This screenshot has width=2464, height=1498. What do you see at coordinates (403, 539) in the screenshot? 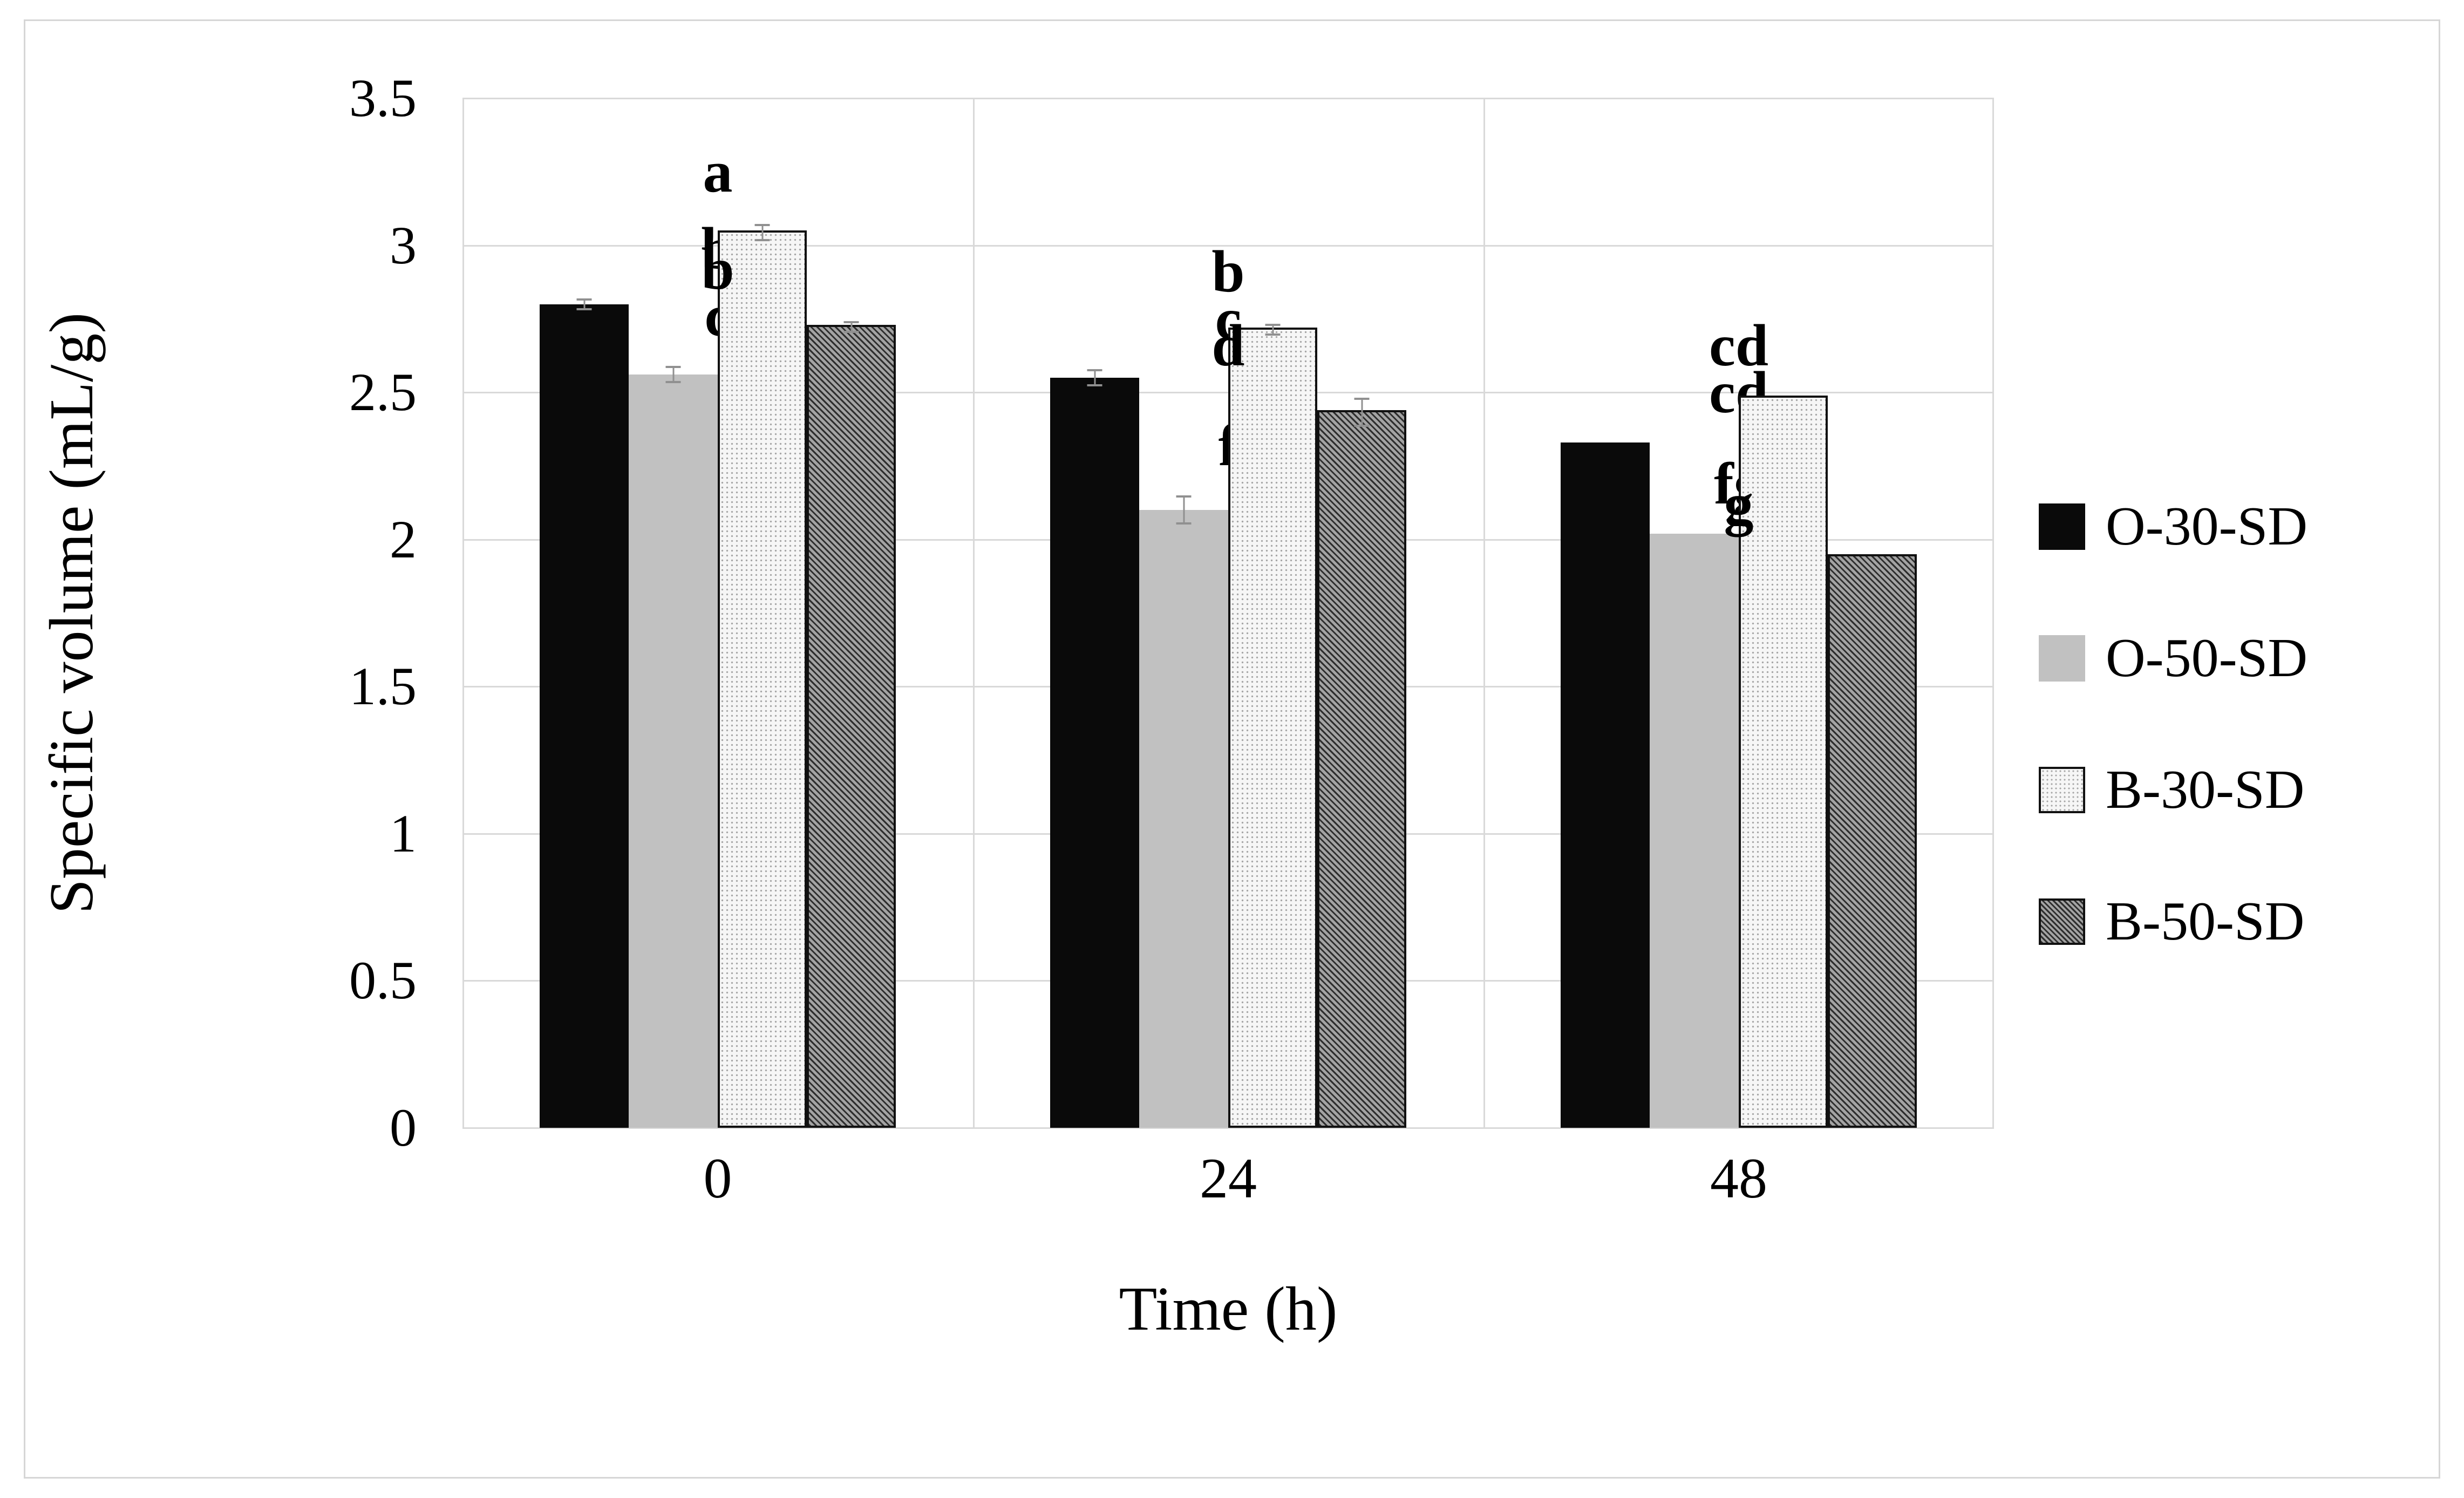
I see `y-tick-label-2: 2` at bounding box center [403, 539].